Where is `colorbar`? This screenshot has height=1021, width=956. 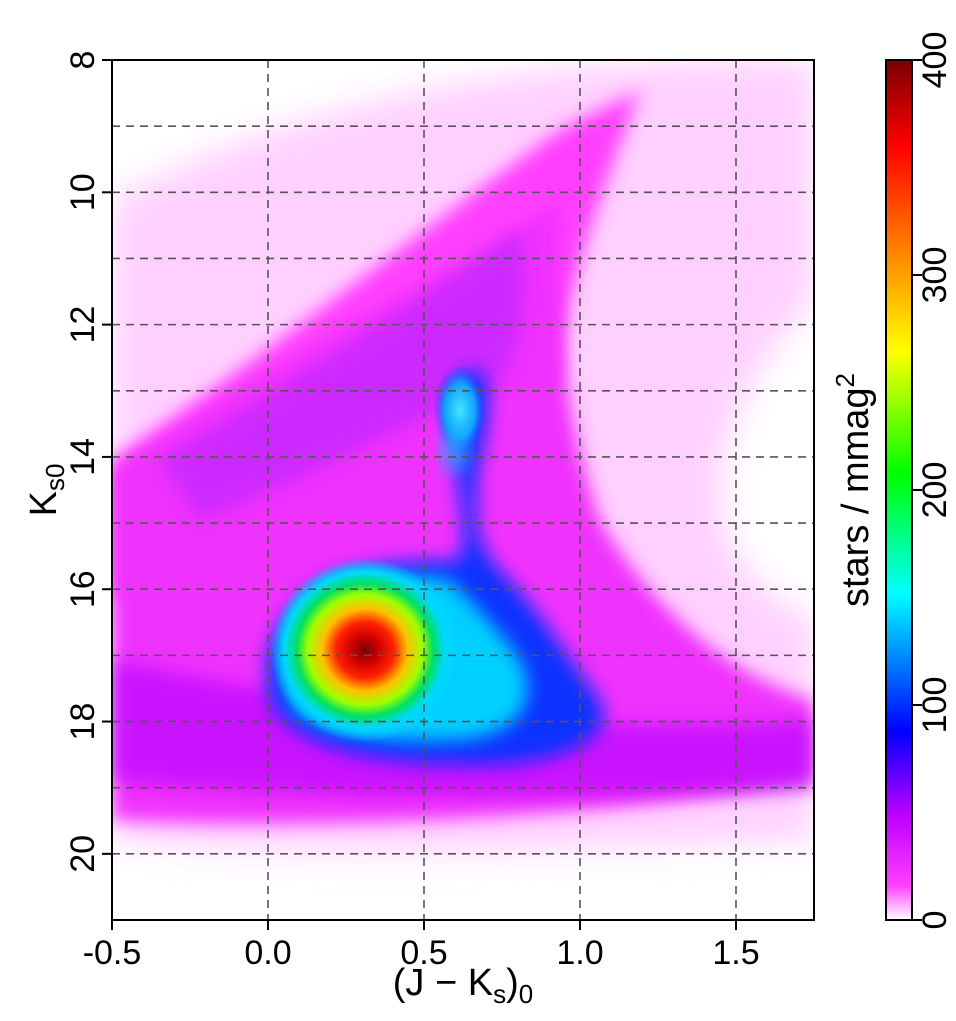
colorbar is located at coordinates (899, 490).